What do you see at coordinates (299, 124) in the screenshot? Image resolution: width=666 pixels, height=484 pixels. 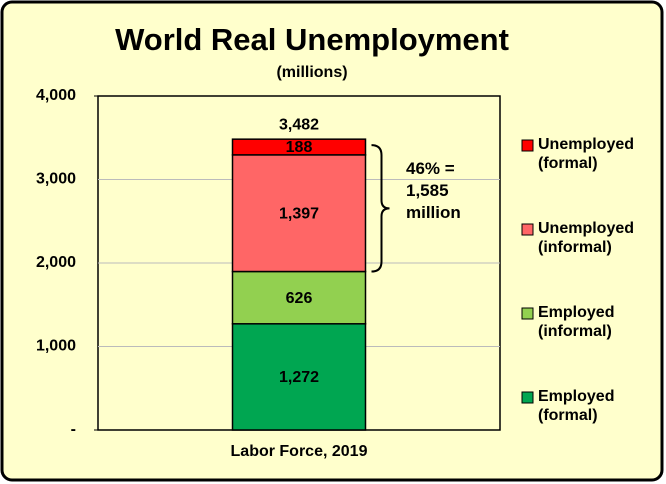 I see `total-label: 3,482` at bounding box center [299, 124].